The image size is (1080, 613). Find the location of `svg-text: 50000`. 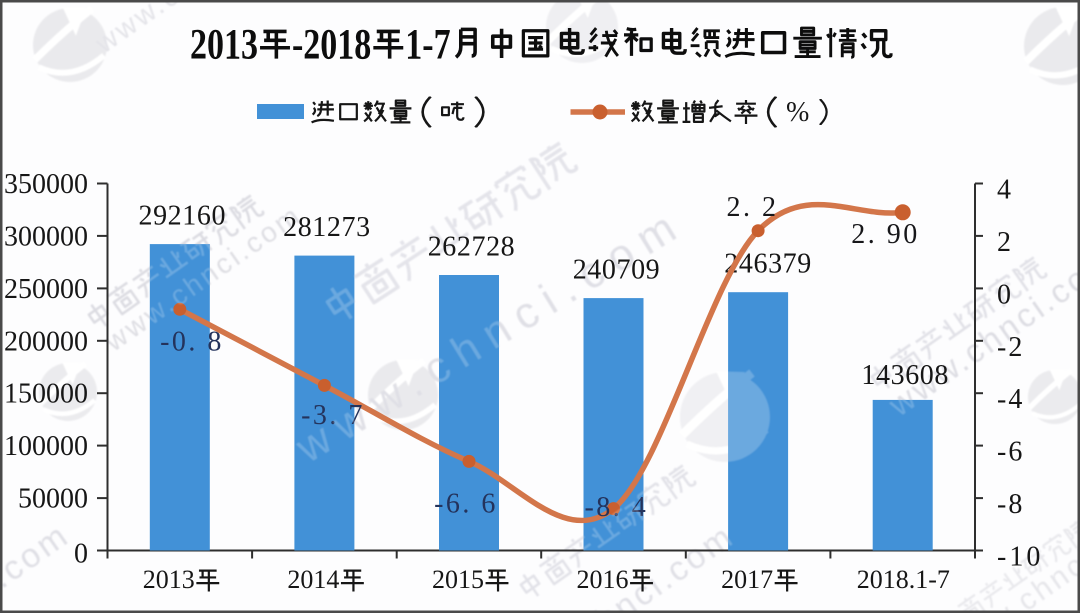

svg-text: 50000 is located at coordinates (53, 499).